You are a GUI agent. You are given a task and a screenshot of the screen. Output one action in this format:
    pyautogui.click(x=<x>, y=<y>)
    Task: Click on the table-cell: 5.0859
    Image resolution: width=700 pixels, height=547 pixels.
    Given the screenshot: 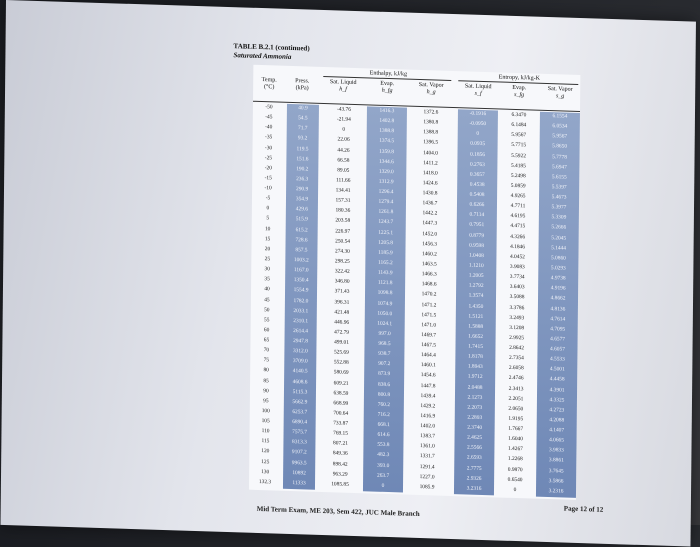 What is the action you would take?
    pyautogui.click(x=518, y=186)
    